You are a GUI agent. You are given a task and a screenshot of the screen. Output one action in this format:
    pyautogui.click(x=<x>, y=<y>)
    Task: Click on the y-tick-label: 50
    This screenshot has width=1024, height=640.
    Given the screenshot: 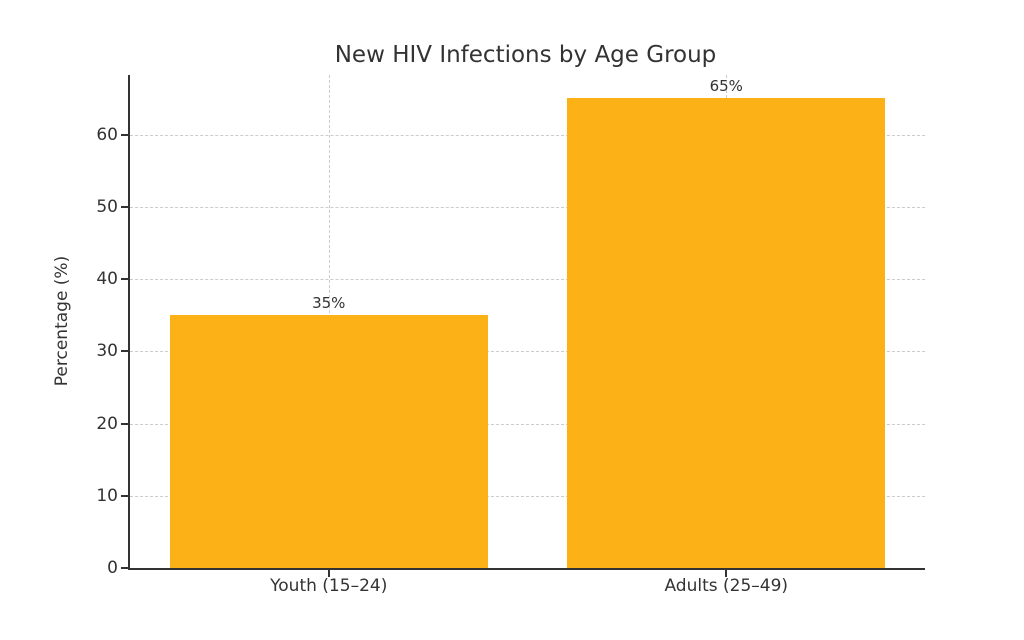 What is the action you would take?
    pyautogui.click(x=107, y=206)
    